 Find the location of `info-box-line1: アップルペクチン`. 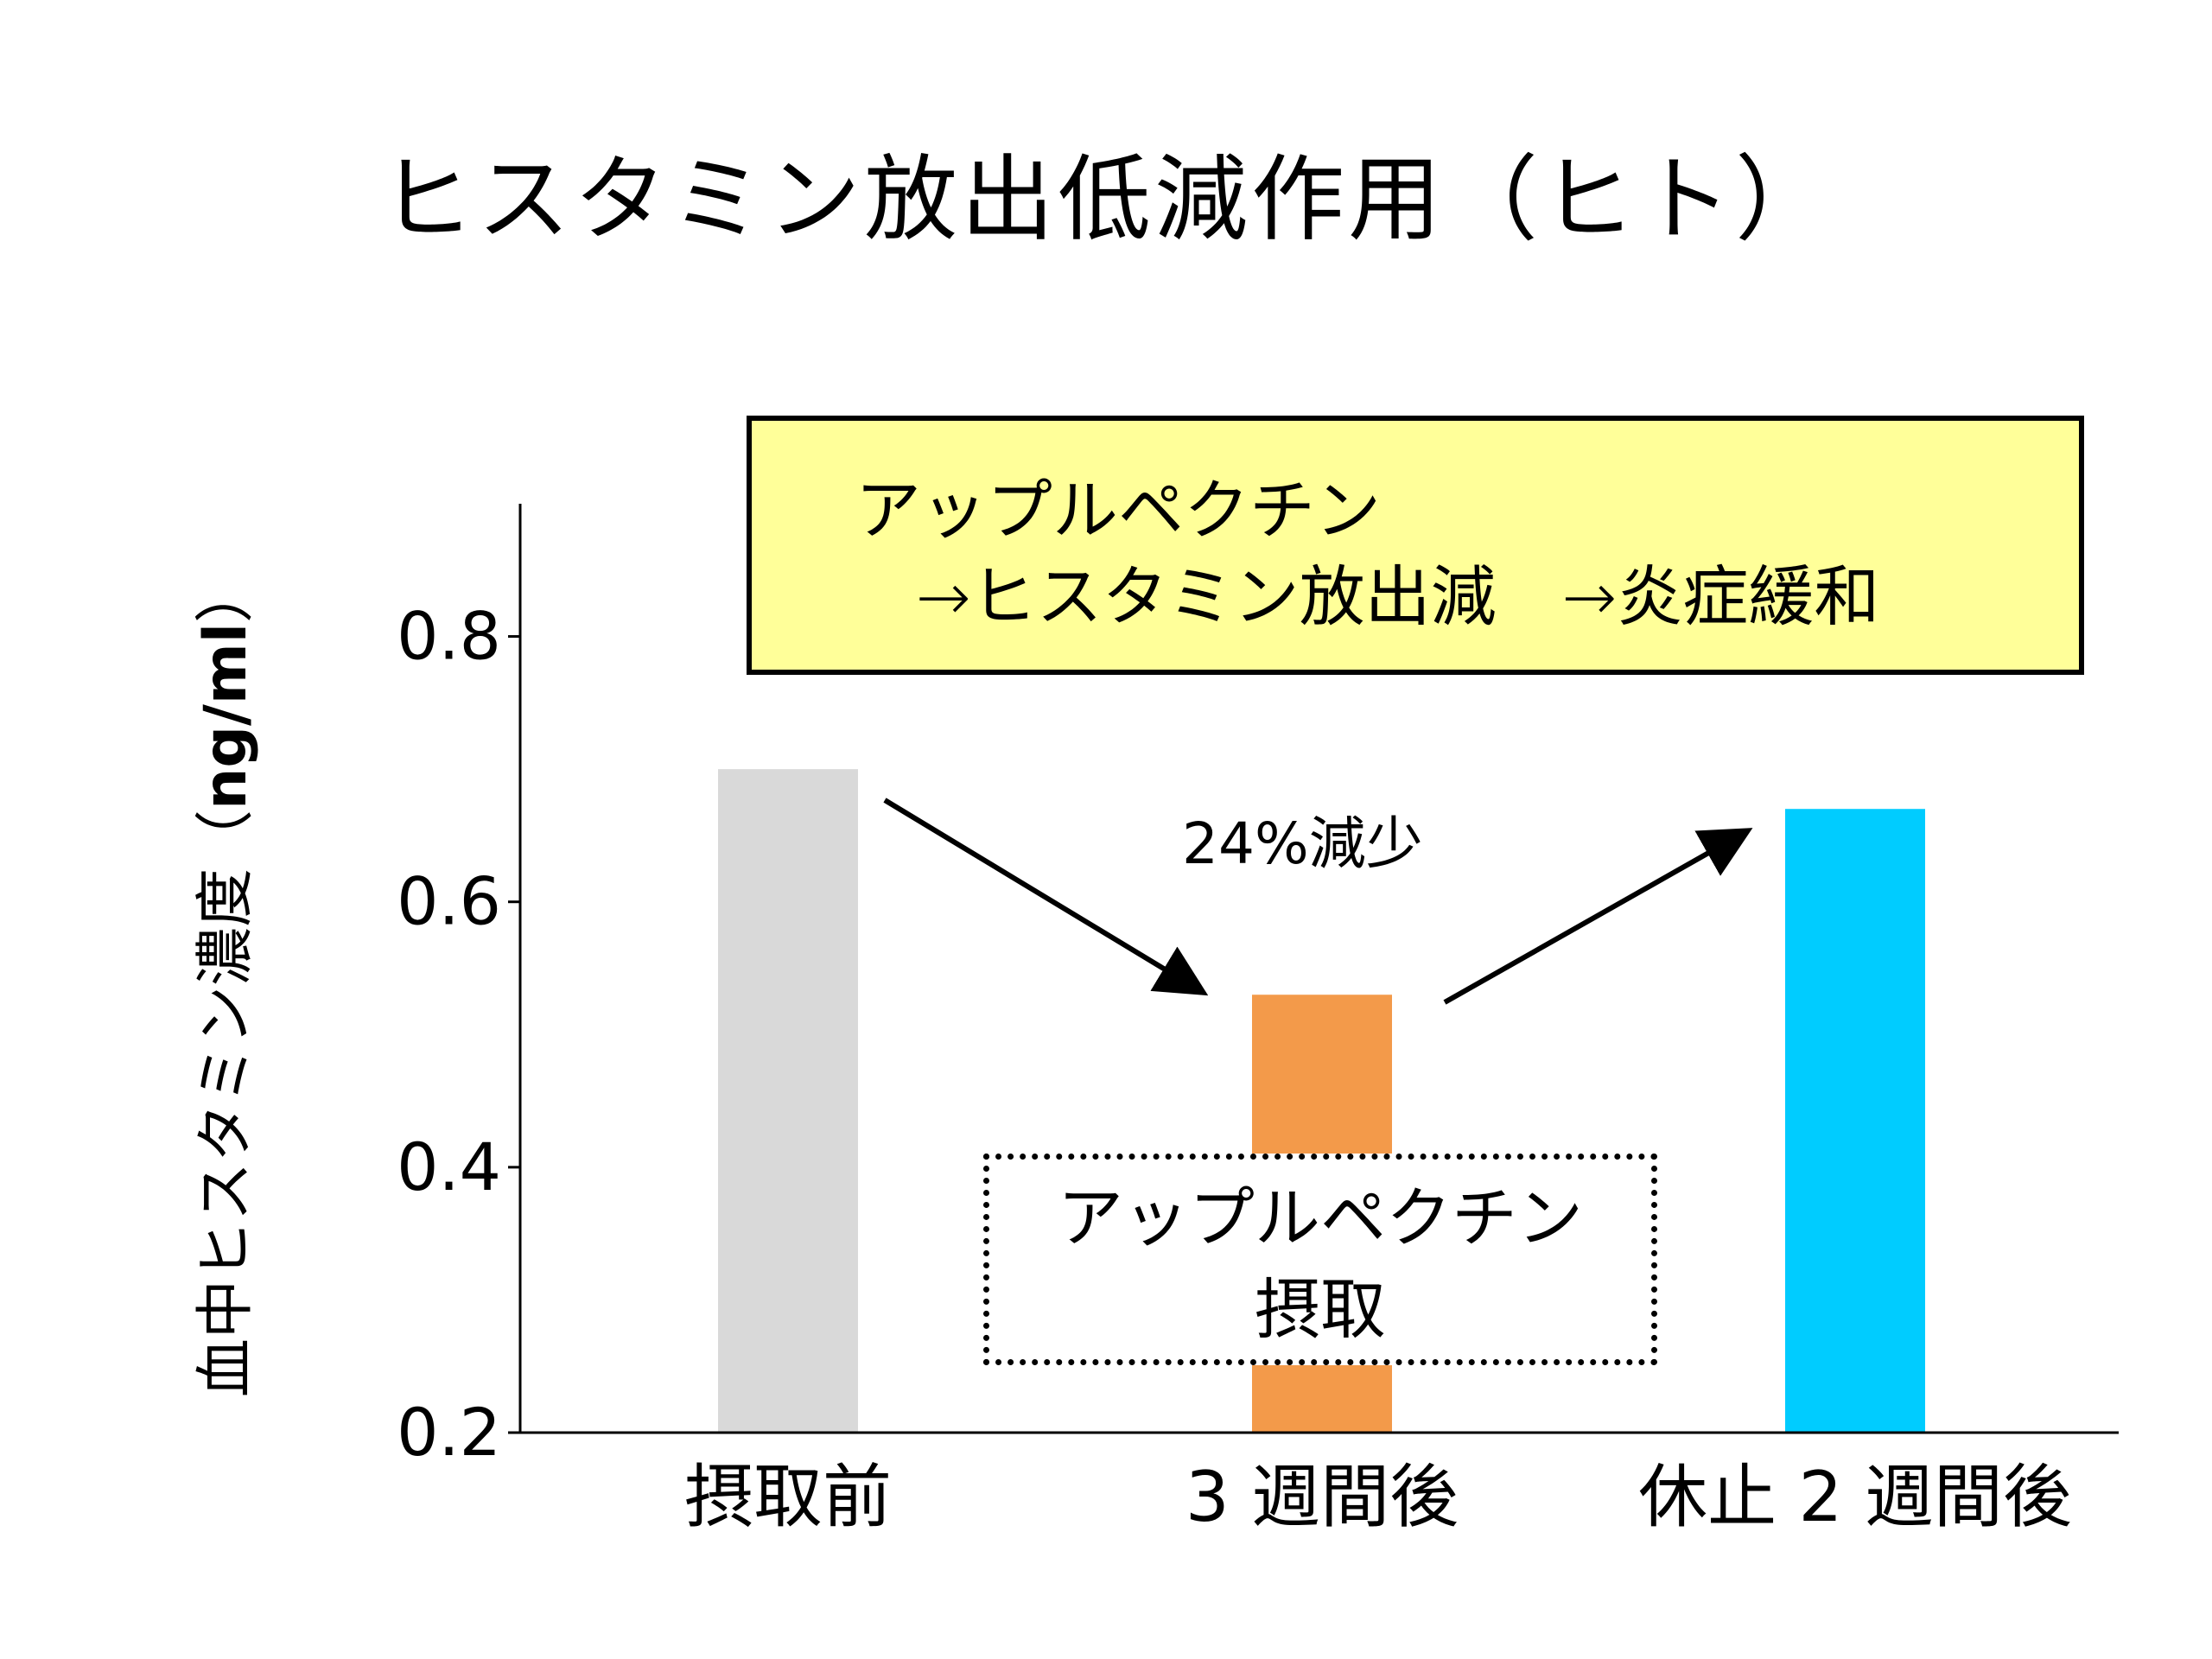

info-box-line1: アップルペクチン is located at coordinates (1118, 510).